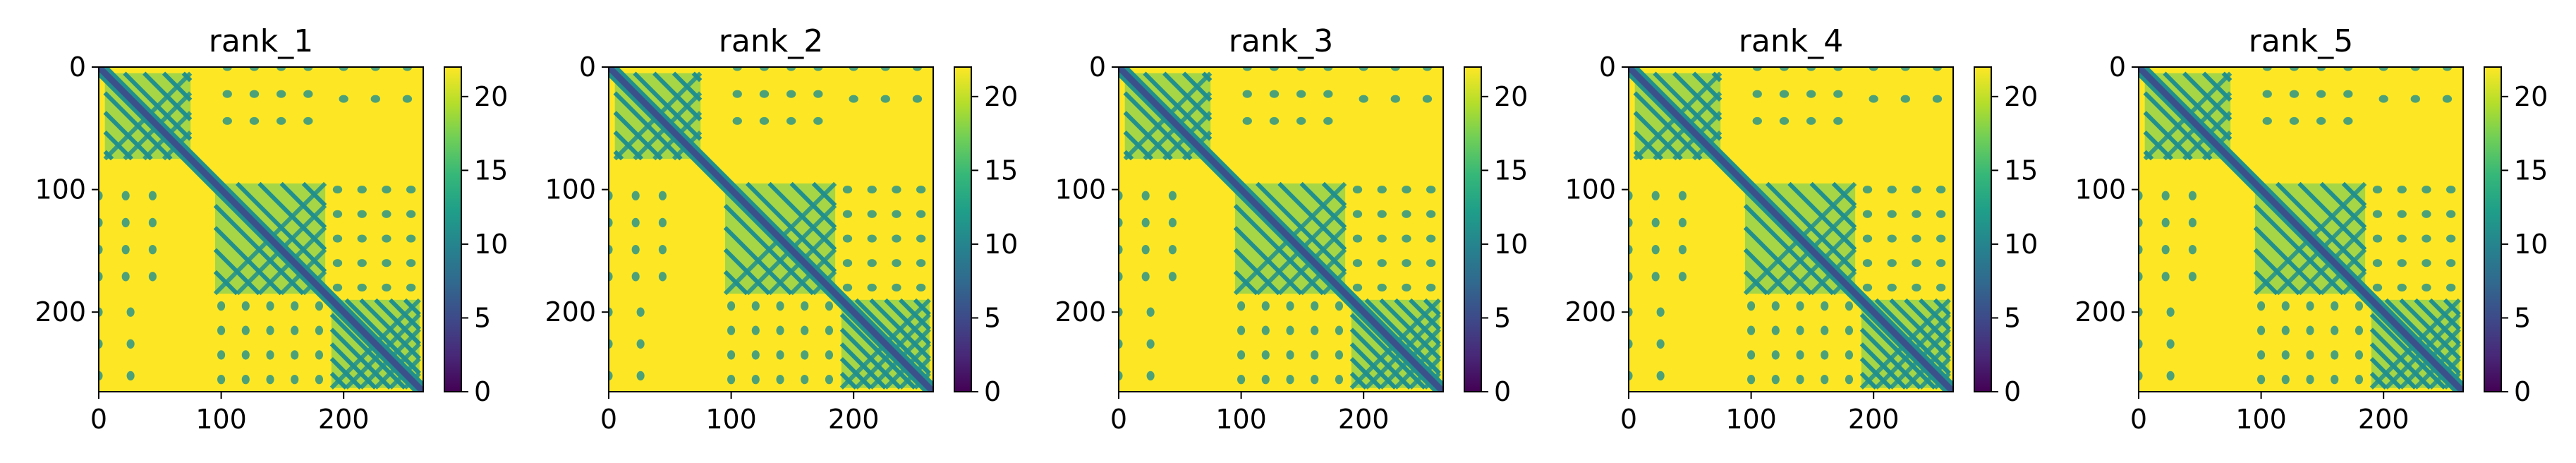 Image resolution: width=2576 pixels, height=463 pixels. What do you see at coordinates (1791, 41) in the screenshot?
I see `panel-title: rank_4` at bounding box center [1791, 41].